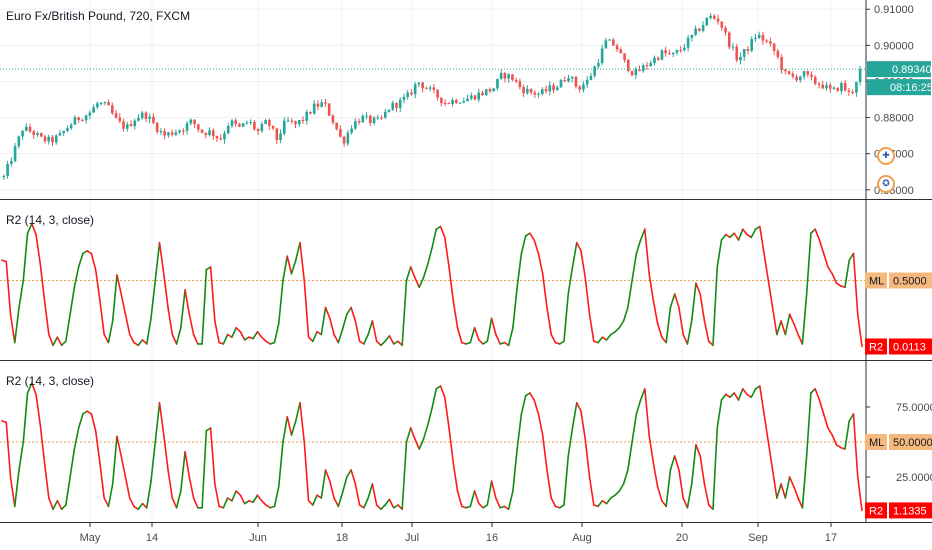 The width and height of the screenshot is (932, 550). I want to click on price-pane-title: Euro Fx/British Pound, 720, FXCM, so click(98, 16).